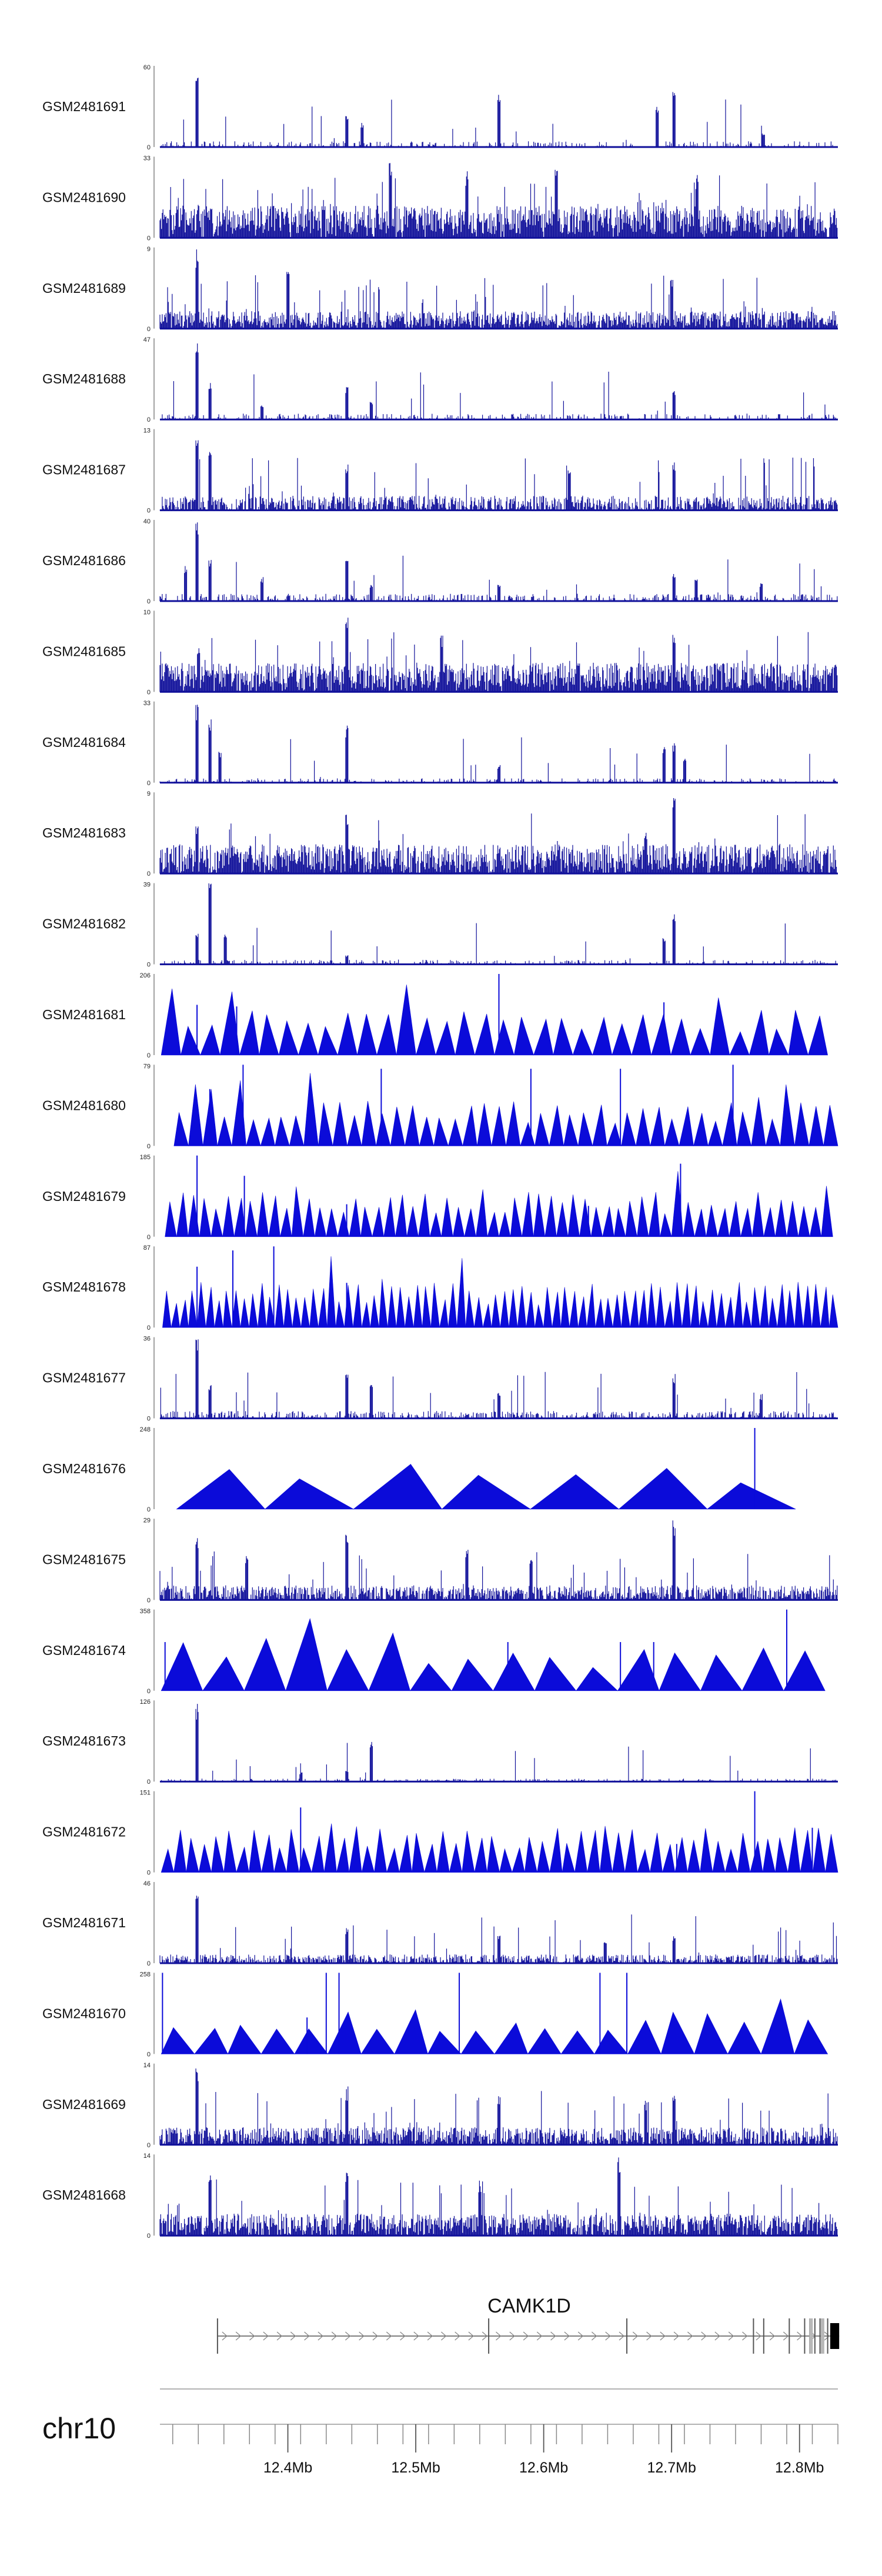 Image resolution: width=882 pixels, height=2576 pixels. I want to click on track-GSM2481686: GSM2481686 40 0, so click(440, 561).